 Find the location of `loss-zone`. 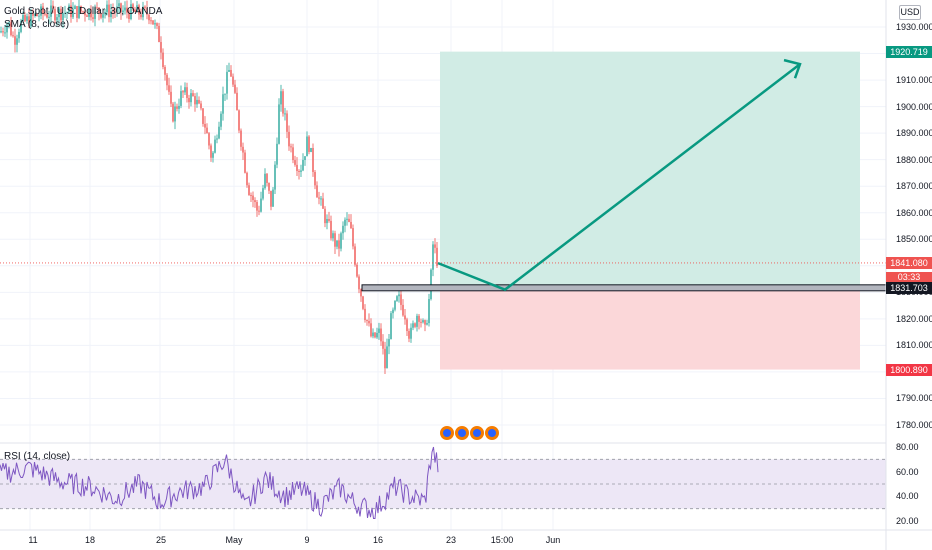

loss-zone is located at coordinates (650, 328).